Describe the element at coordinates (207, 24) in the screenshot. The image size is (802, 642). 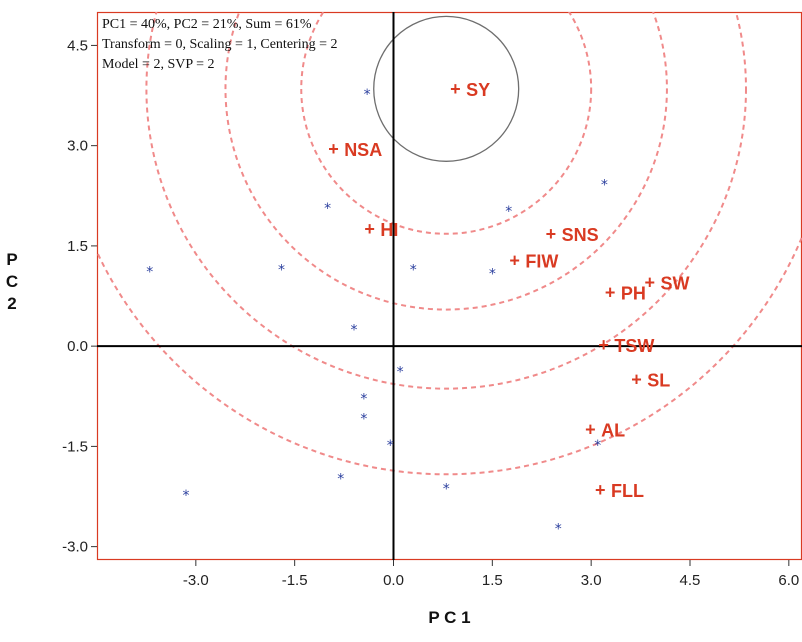
I see `info-line: PC1 = 40%, PC2 = 21%, Sum = 61%` at that location.